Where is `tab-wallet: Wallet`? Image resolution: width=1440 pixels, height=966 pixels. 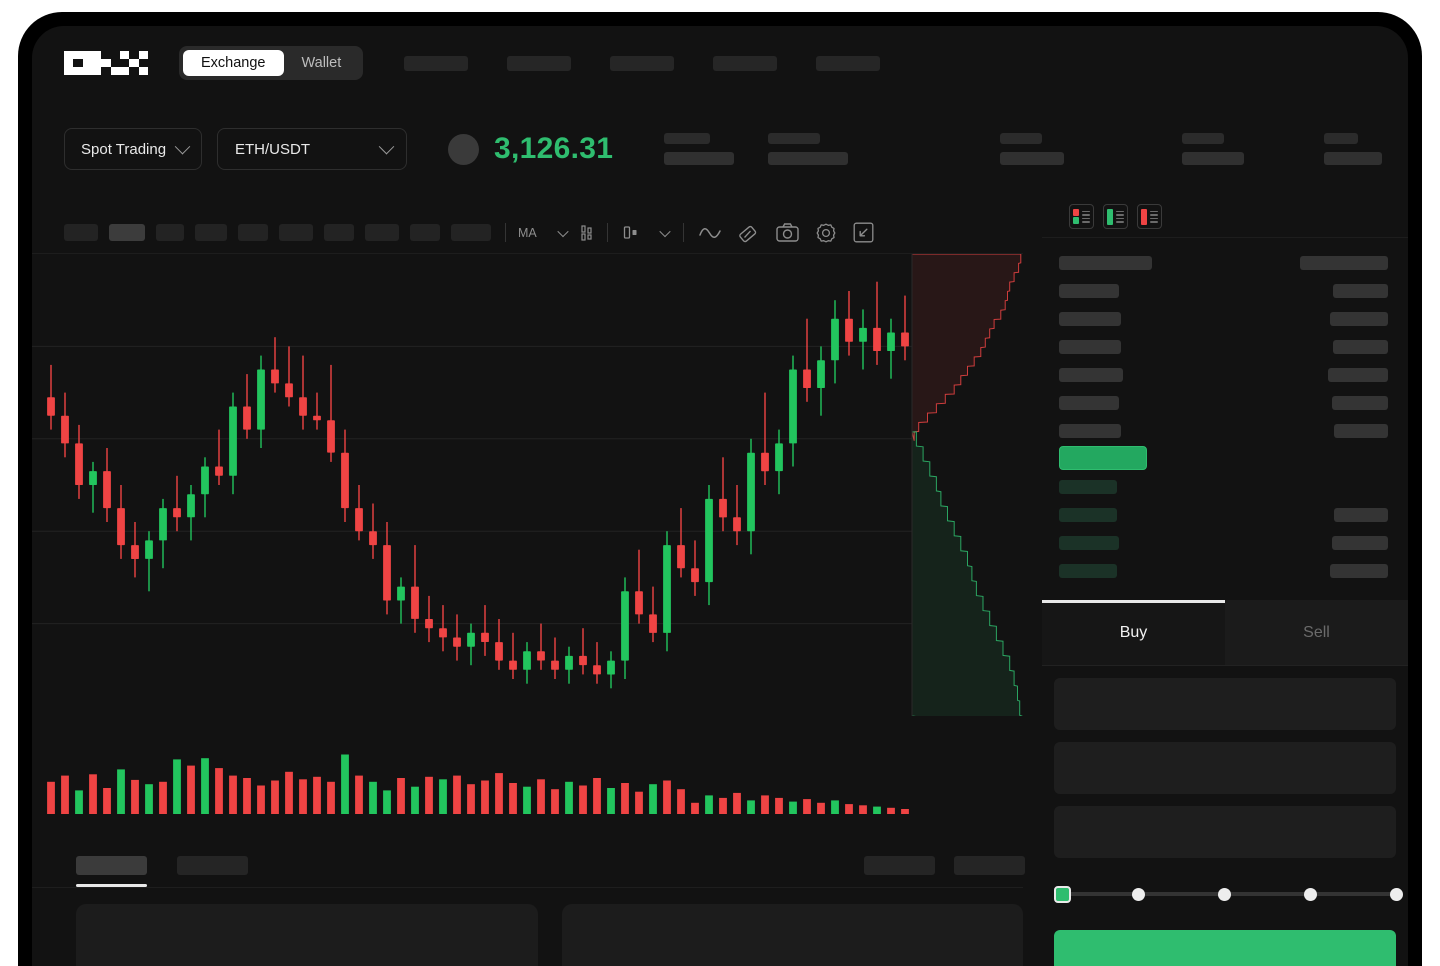 tab-wallet: Wallet is located at coordinates (321, 63).